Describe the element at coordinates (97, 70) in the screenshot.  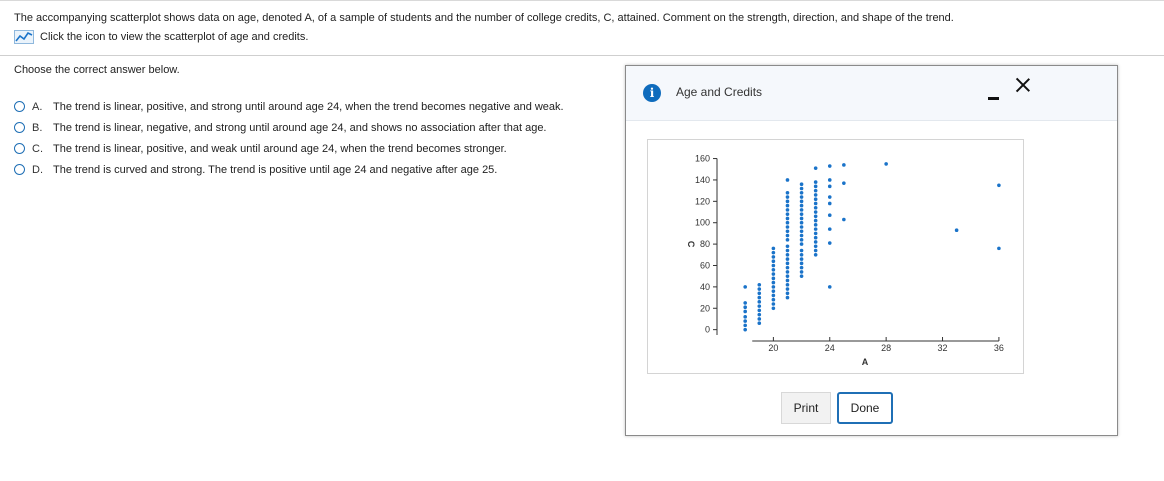
I see `answer-prompt: Choose the correct answer below.` at that location.